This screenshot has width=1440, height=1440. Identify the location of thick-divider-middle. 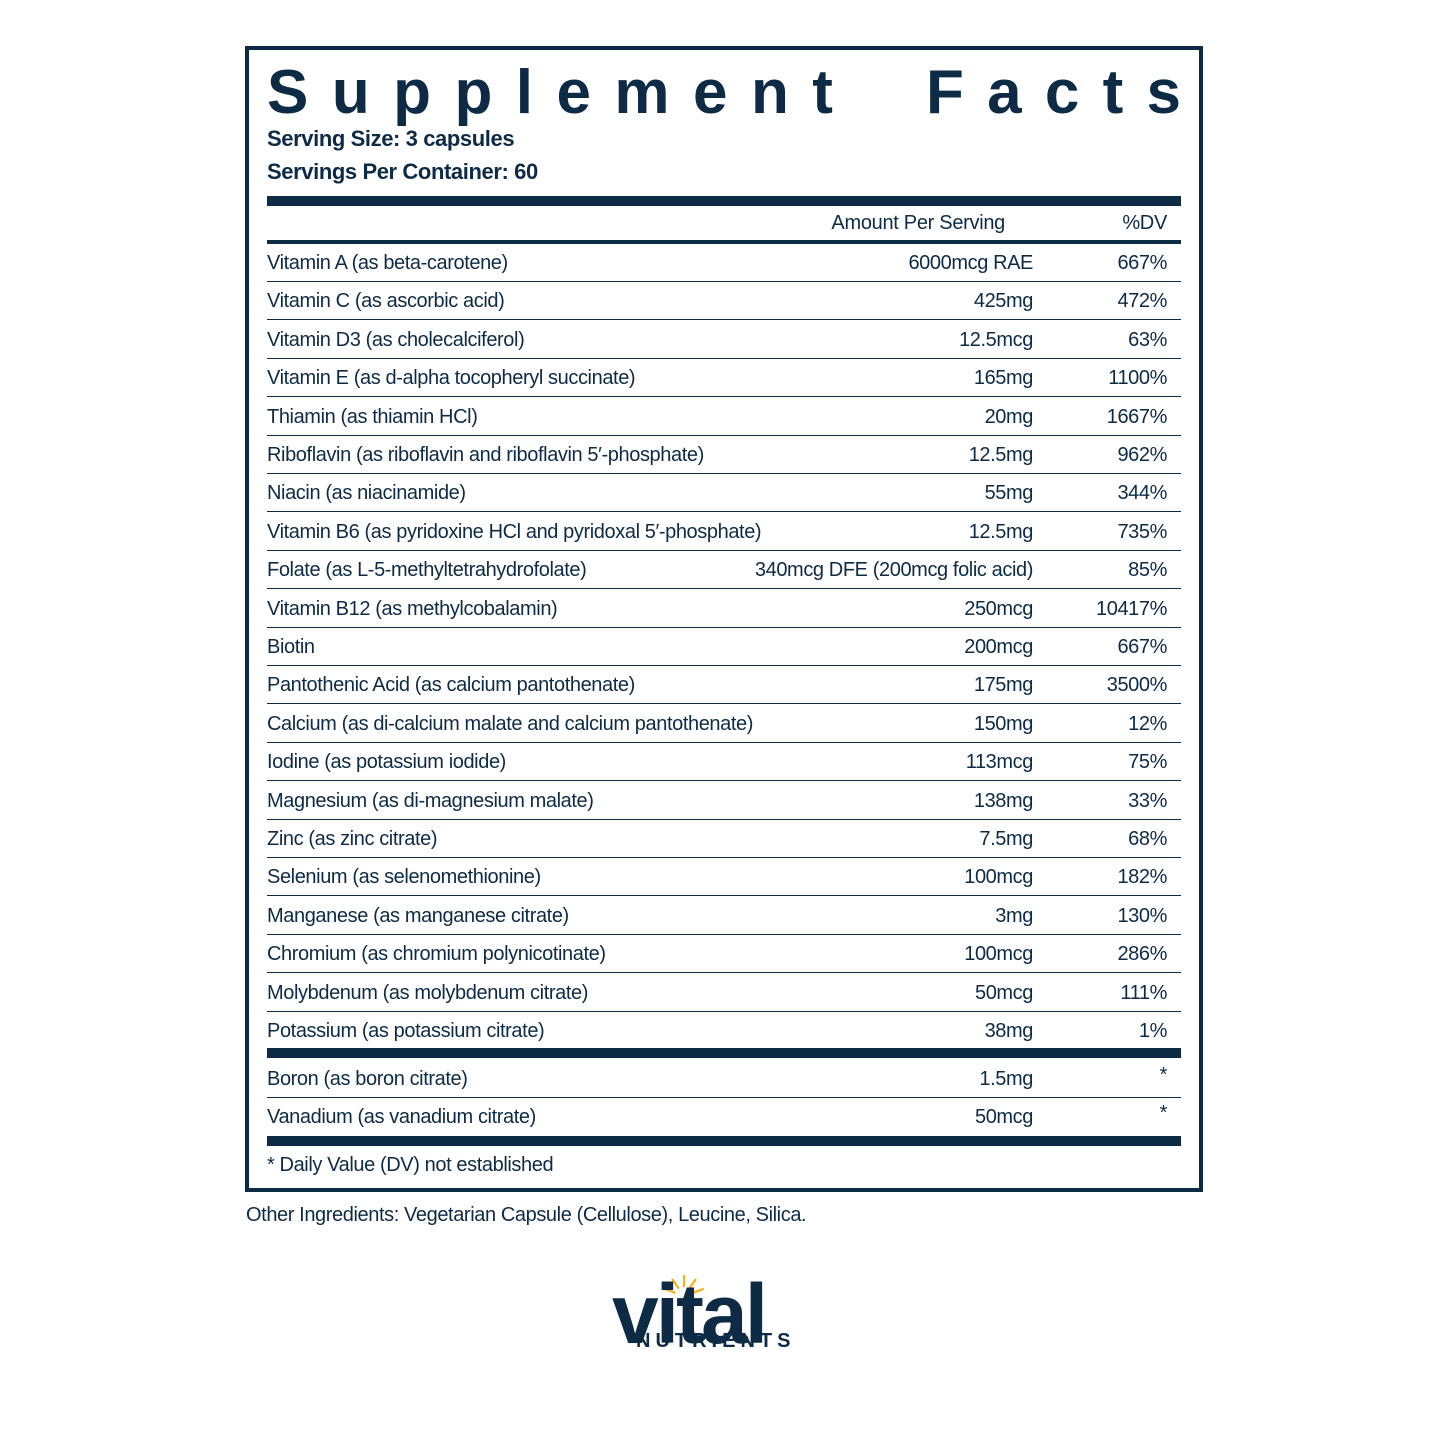
(724, 1053).